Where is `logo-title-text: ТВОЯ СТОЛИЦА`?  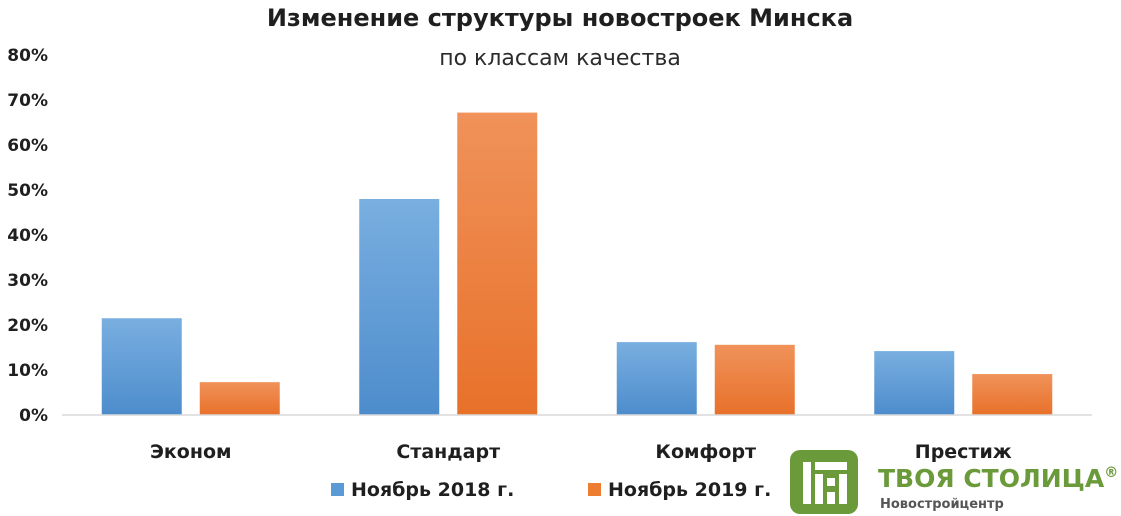 logo-title-text: ТВОЯ СТОЛИЦА is located at coordinates (991, 478).